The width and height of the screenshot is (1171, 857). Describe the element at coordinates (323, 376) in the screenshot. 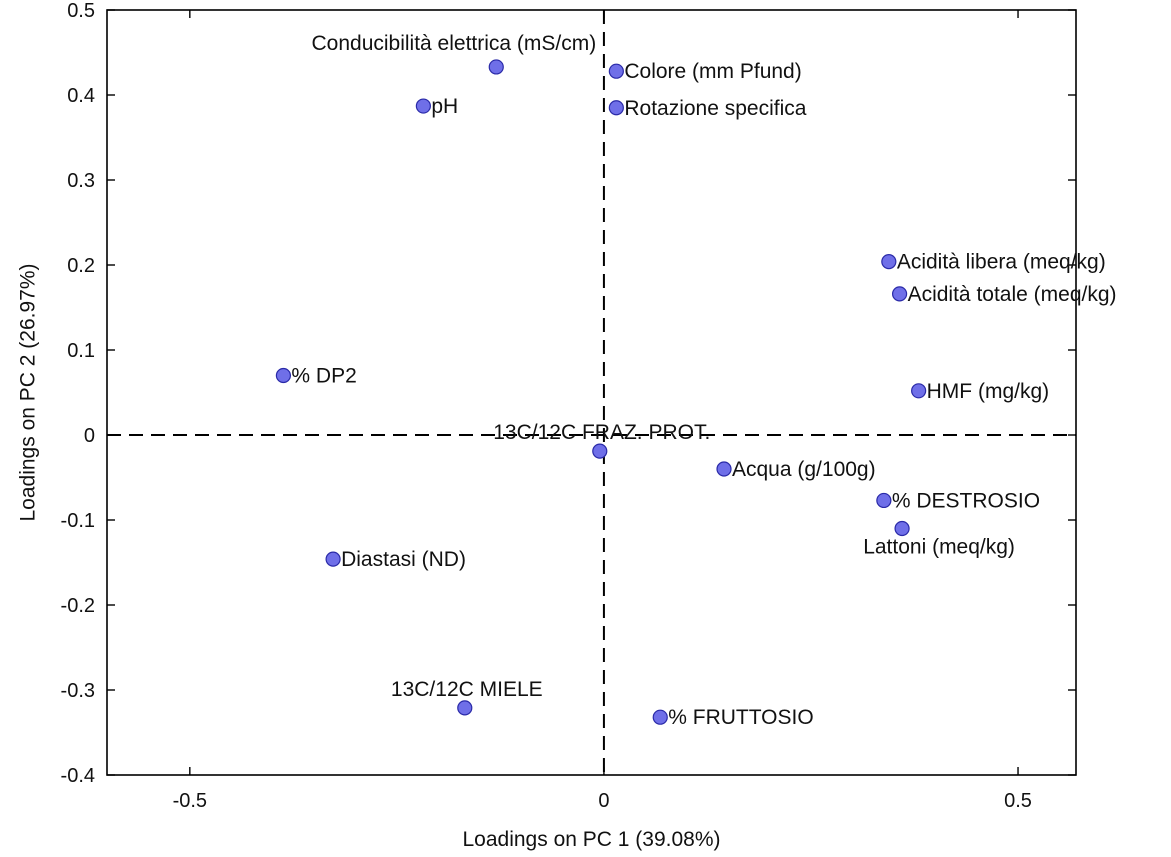

I see `data-point-label: % DP2` at that location.